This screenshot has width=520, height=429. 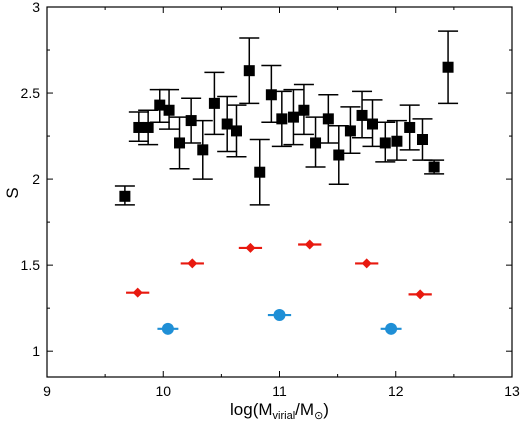 I want to click on x-tick-label: 13, so click(x=512, y=391).